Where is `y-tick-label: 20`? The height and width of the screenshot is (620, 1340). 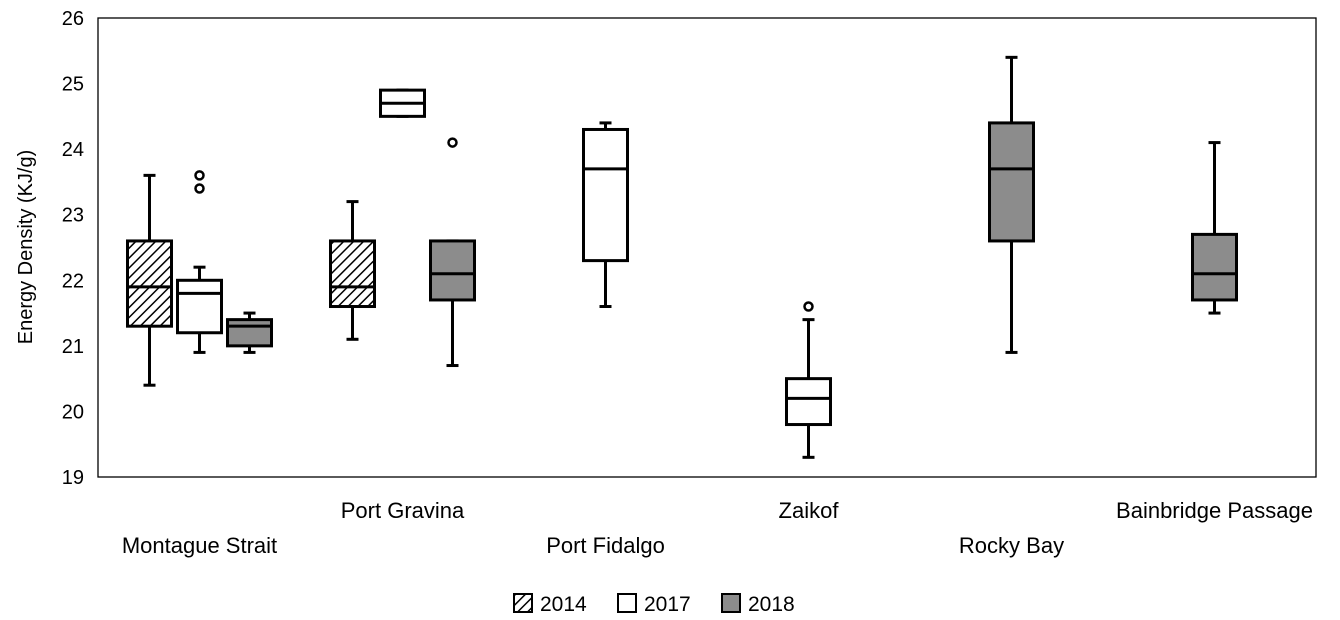
y-tick-label: 20 is located at coordinates (73, 412).